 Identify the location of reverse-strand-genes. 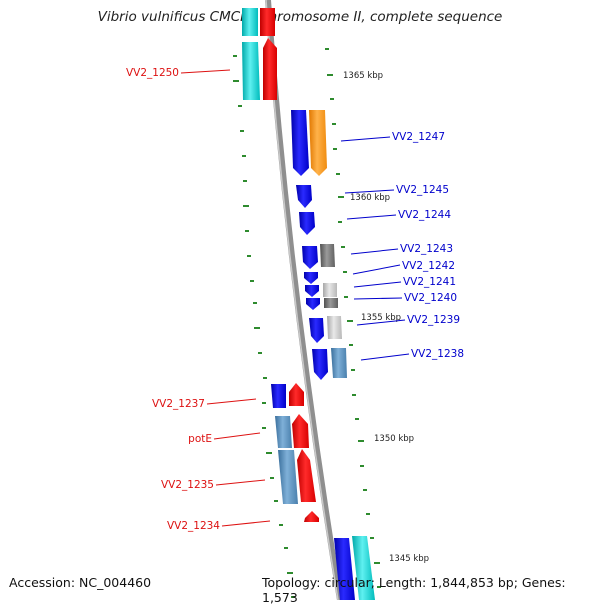
(333, 355).